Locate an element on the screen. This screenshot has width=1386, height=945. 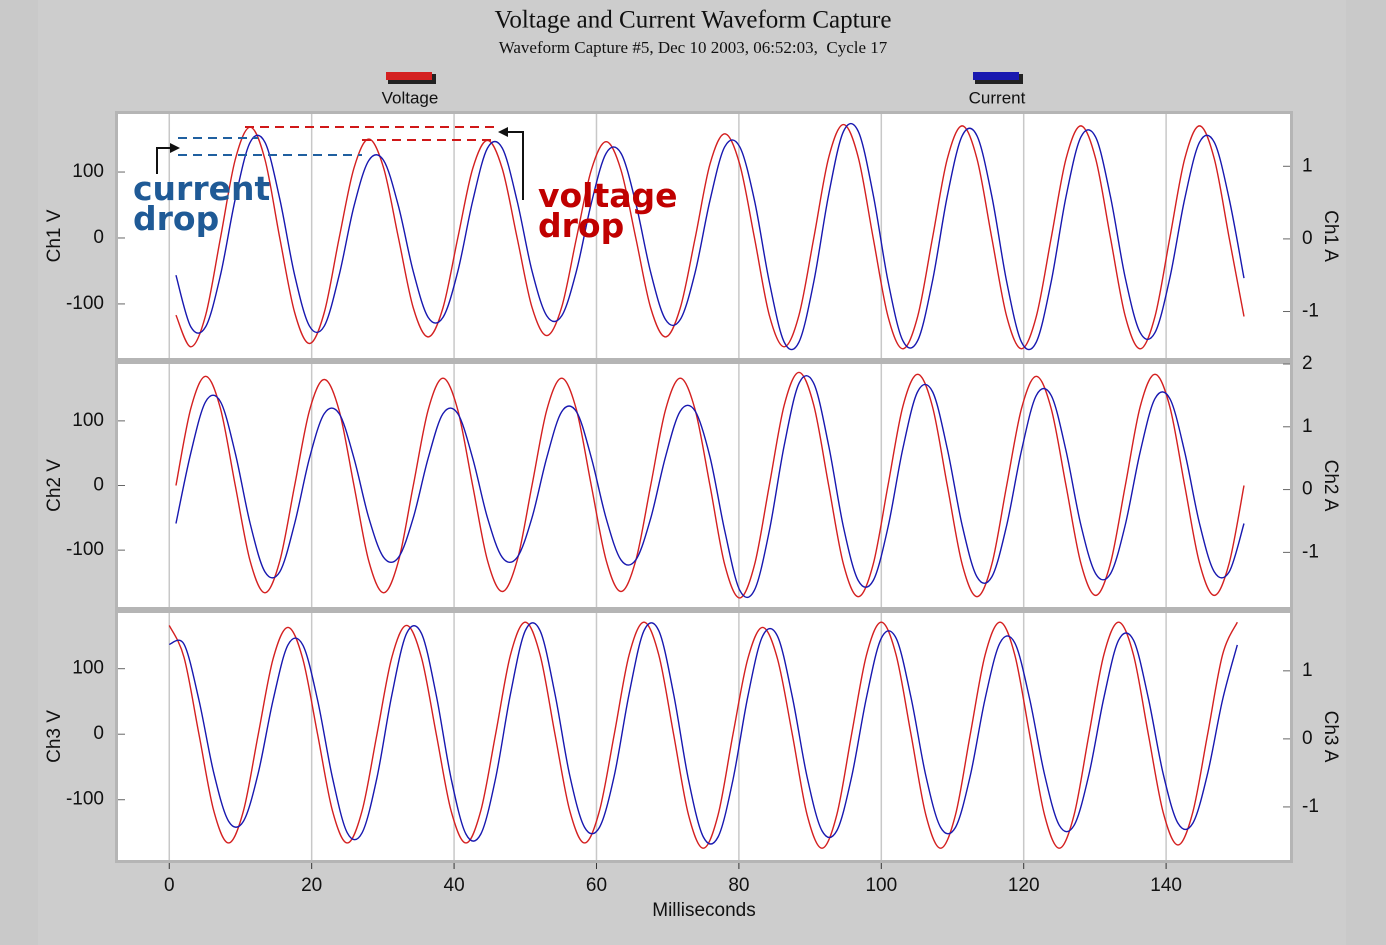
x-axis-label: Milliseconds is located at coordinates (703, 910).